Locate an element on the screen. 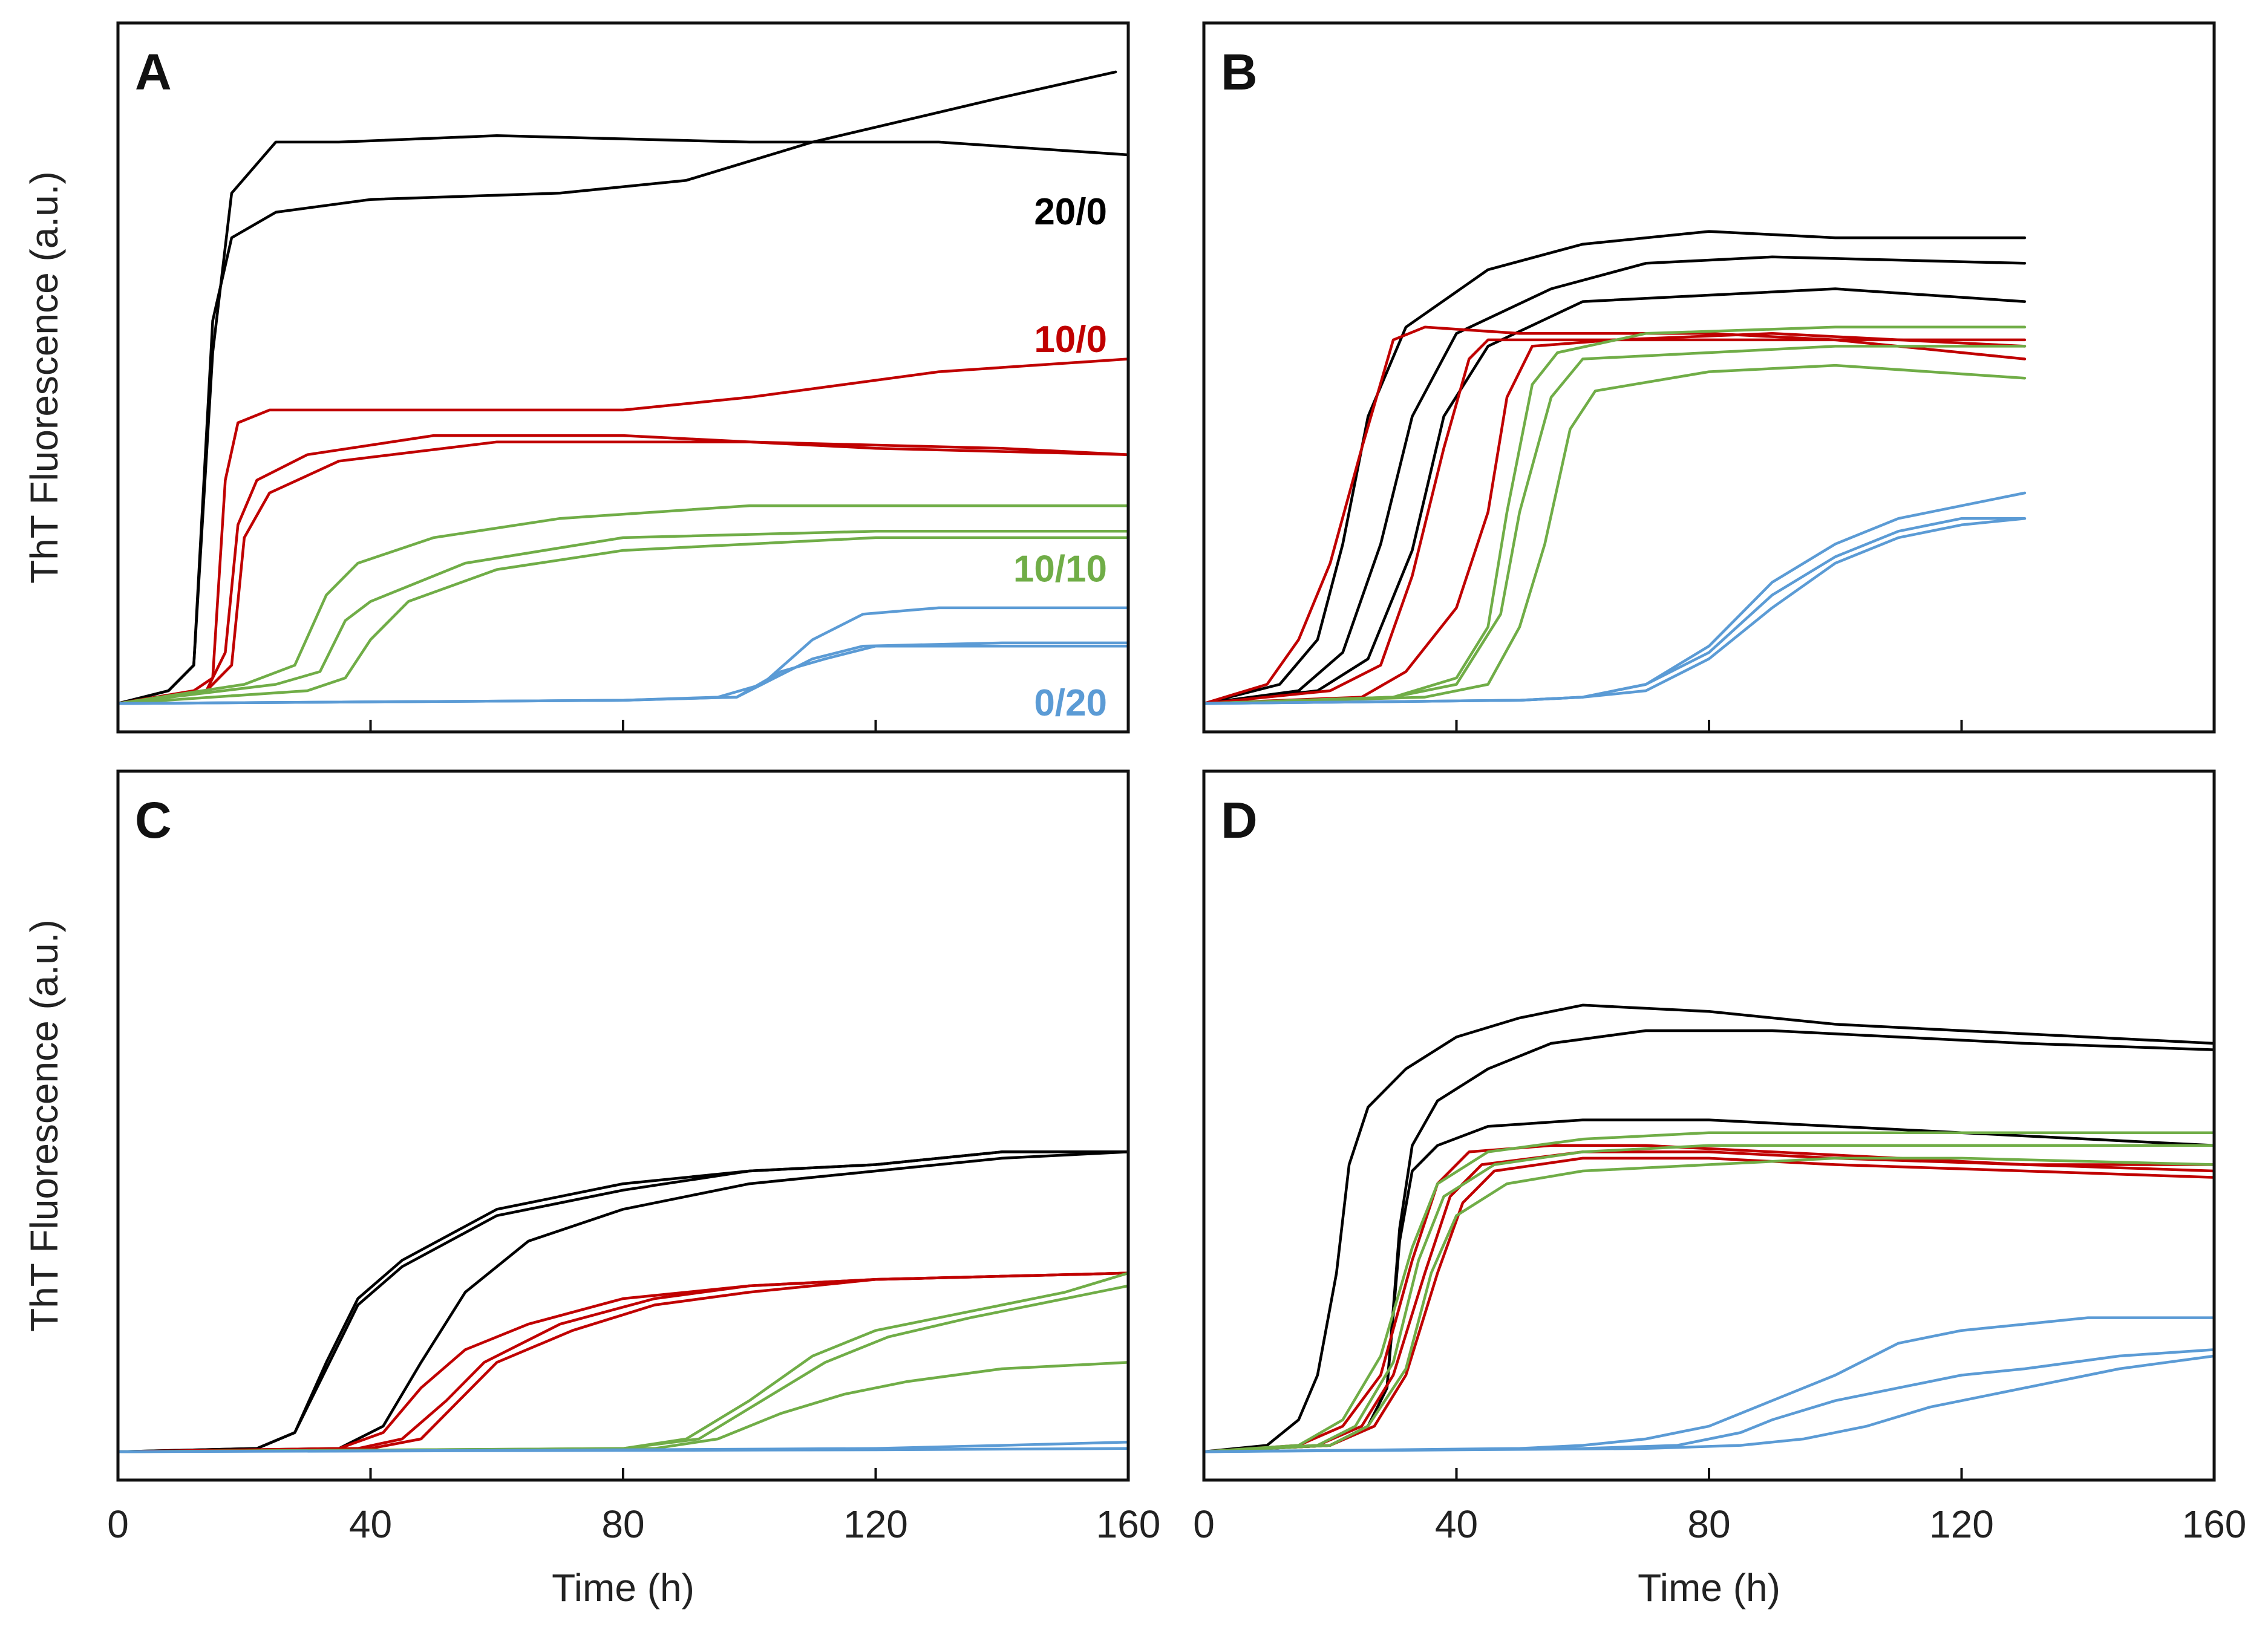 This screenshot has height=1647, width=2268. y-axis-label-a: ThT Fluorescence (a.u.) is located at coordinates (44, 377).